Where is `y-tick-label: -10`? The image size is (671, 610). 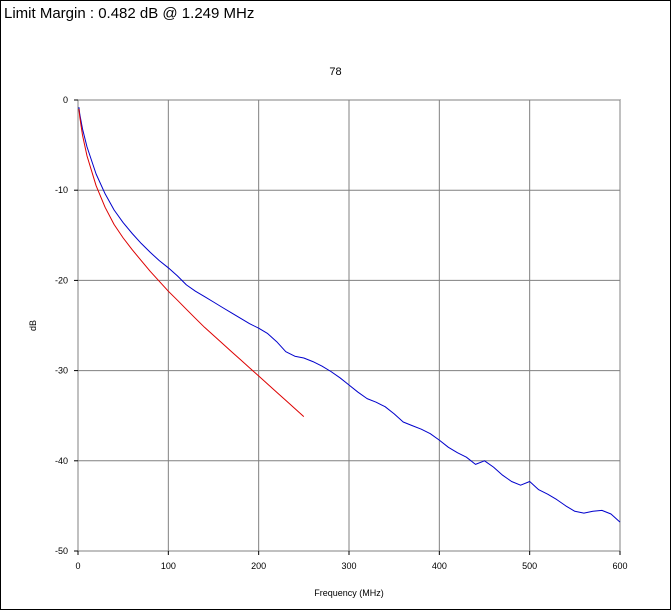 y-tick-label: -10 is located at coordinates (61, 190).